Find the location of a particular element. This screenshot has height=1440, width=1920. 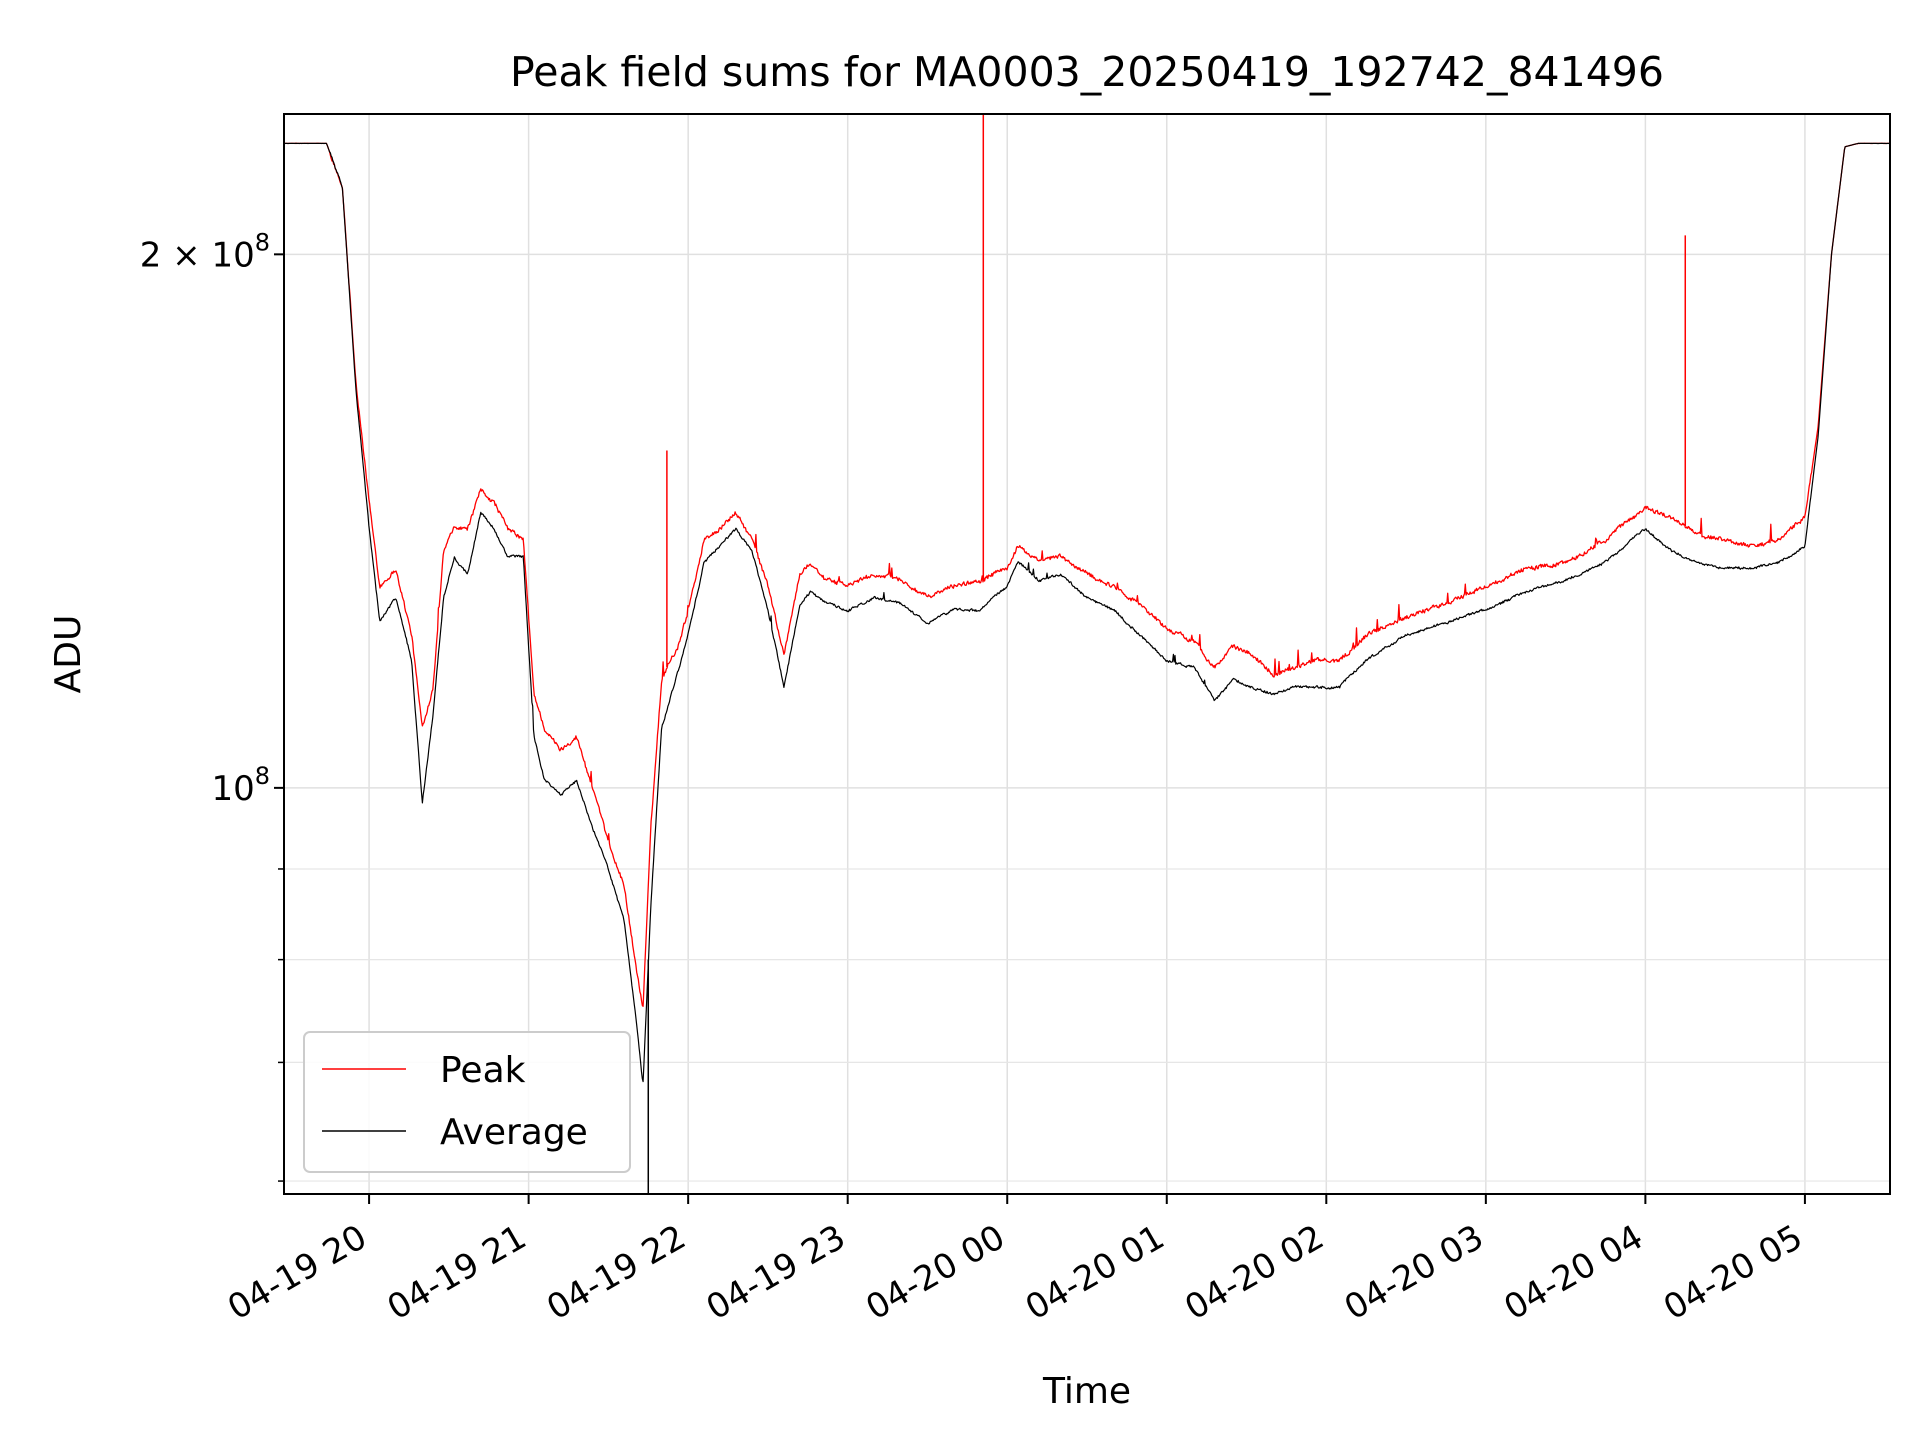

legend-box is located at coordinates (467, 1102).